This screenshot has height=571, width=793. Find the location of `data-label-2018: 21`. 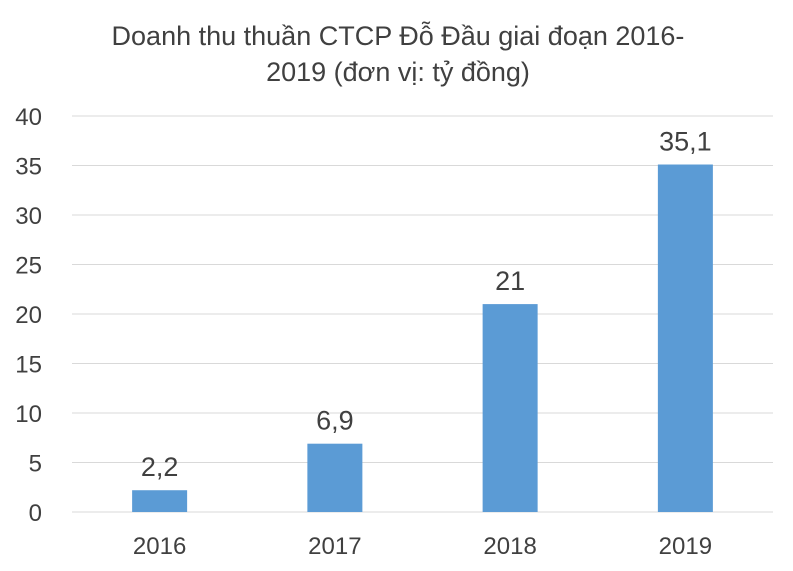

data-label-2018: 21 is located at coordinates (510, 281).